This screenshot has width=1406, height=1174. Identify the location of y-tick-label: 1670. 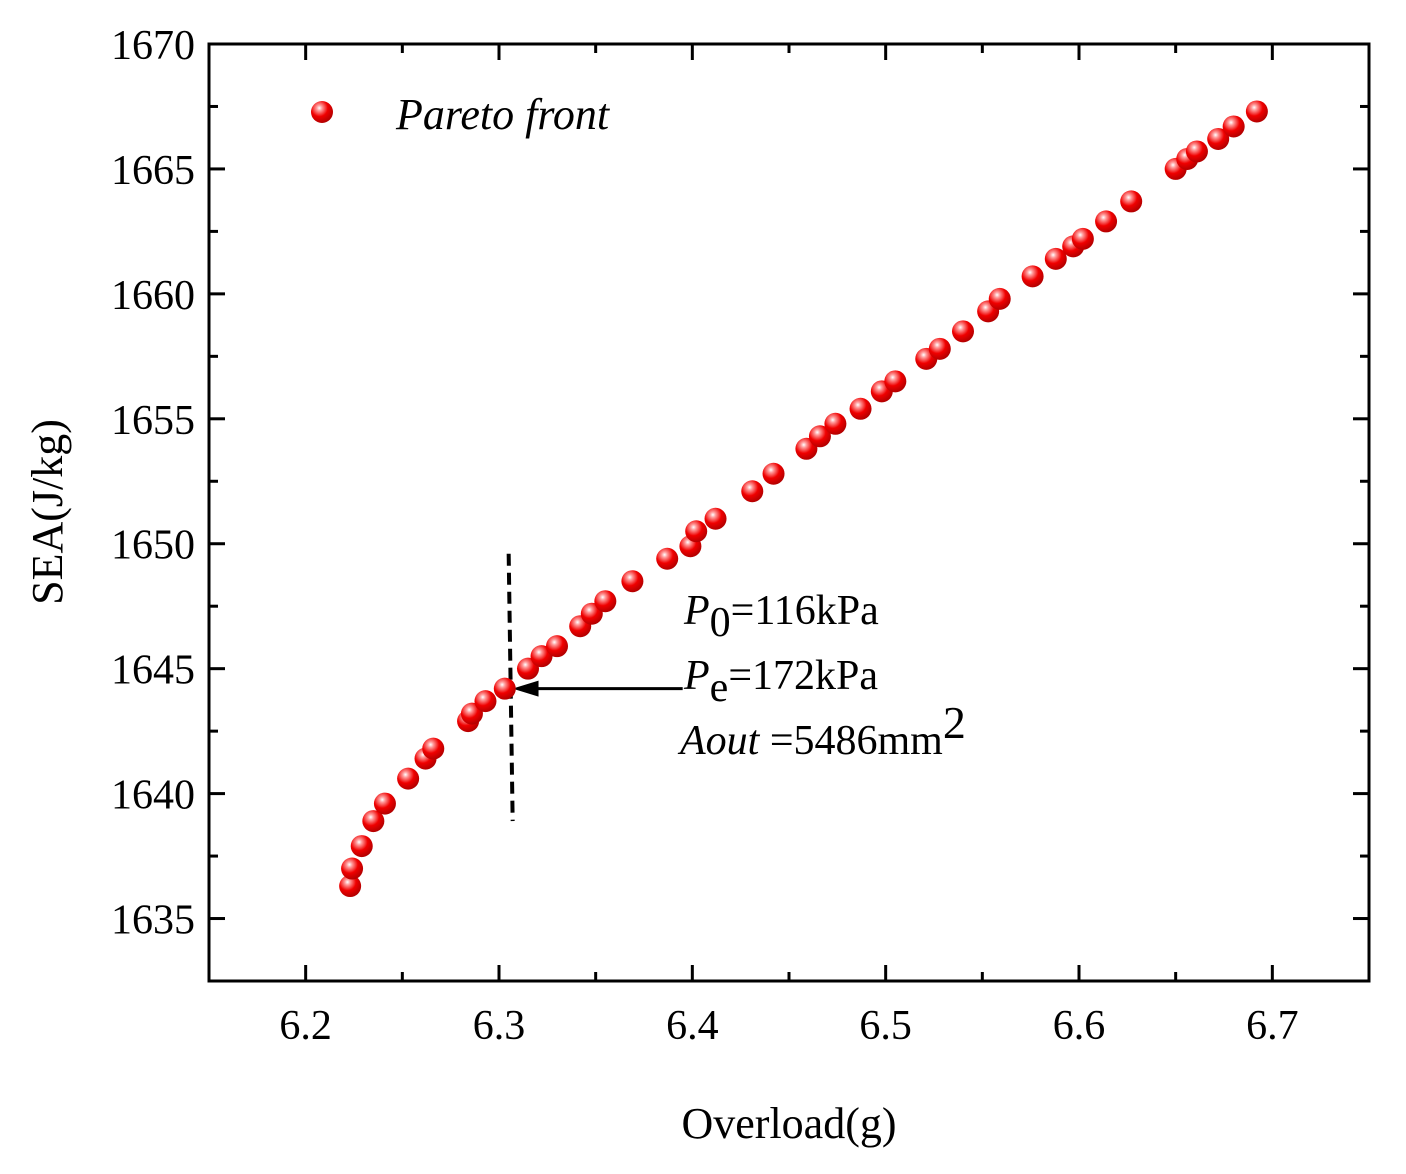
(153, 46).